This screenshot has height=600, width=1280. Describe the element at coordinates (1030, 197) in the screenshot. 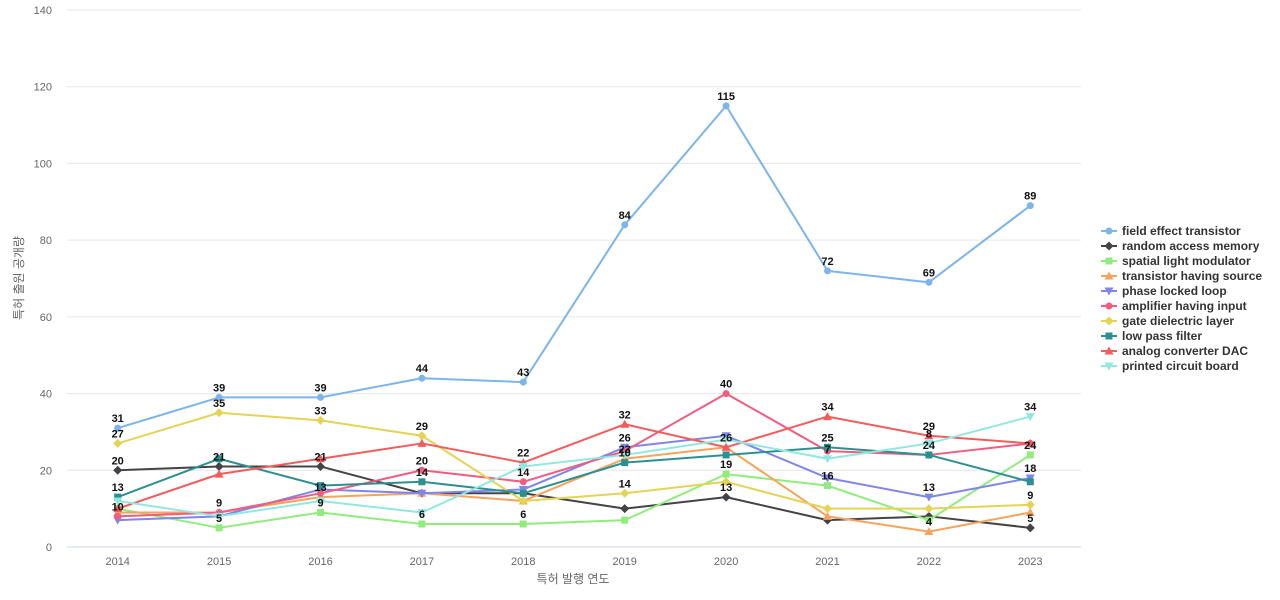

I see `data-label: 89` at that location.